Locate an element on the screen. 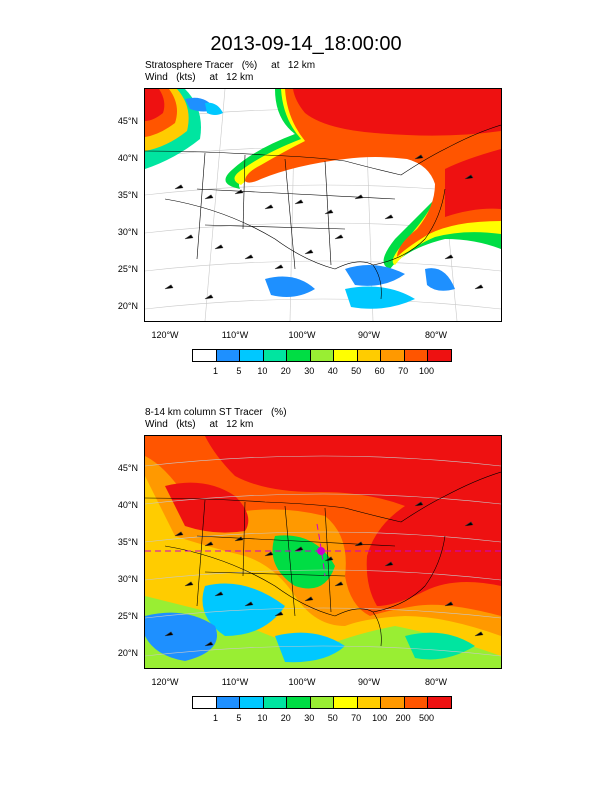 This screenshot has width=612, height=792. panel2-lat-label: 35°N is located at coordinates (127, 542).